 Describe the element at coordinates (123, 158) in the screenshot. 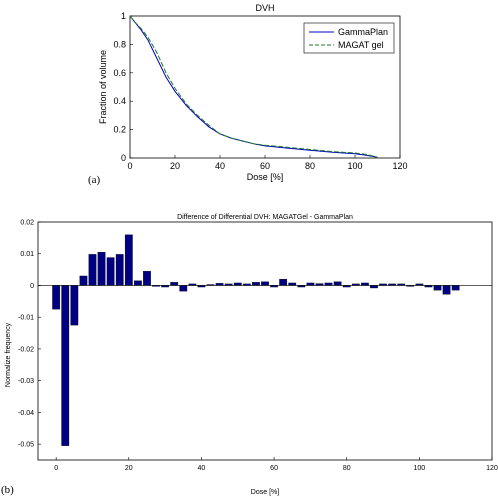

I see `chart-a-y-tick-label: 0` at that location.